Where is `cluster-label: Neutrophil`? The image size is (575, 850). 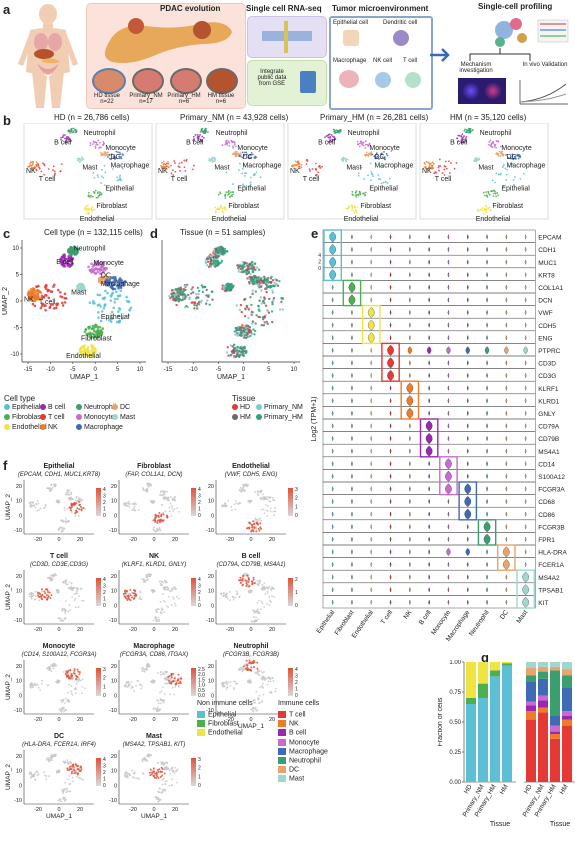 cluster-label: Neutrophil is located at coordinates (232, 133).